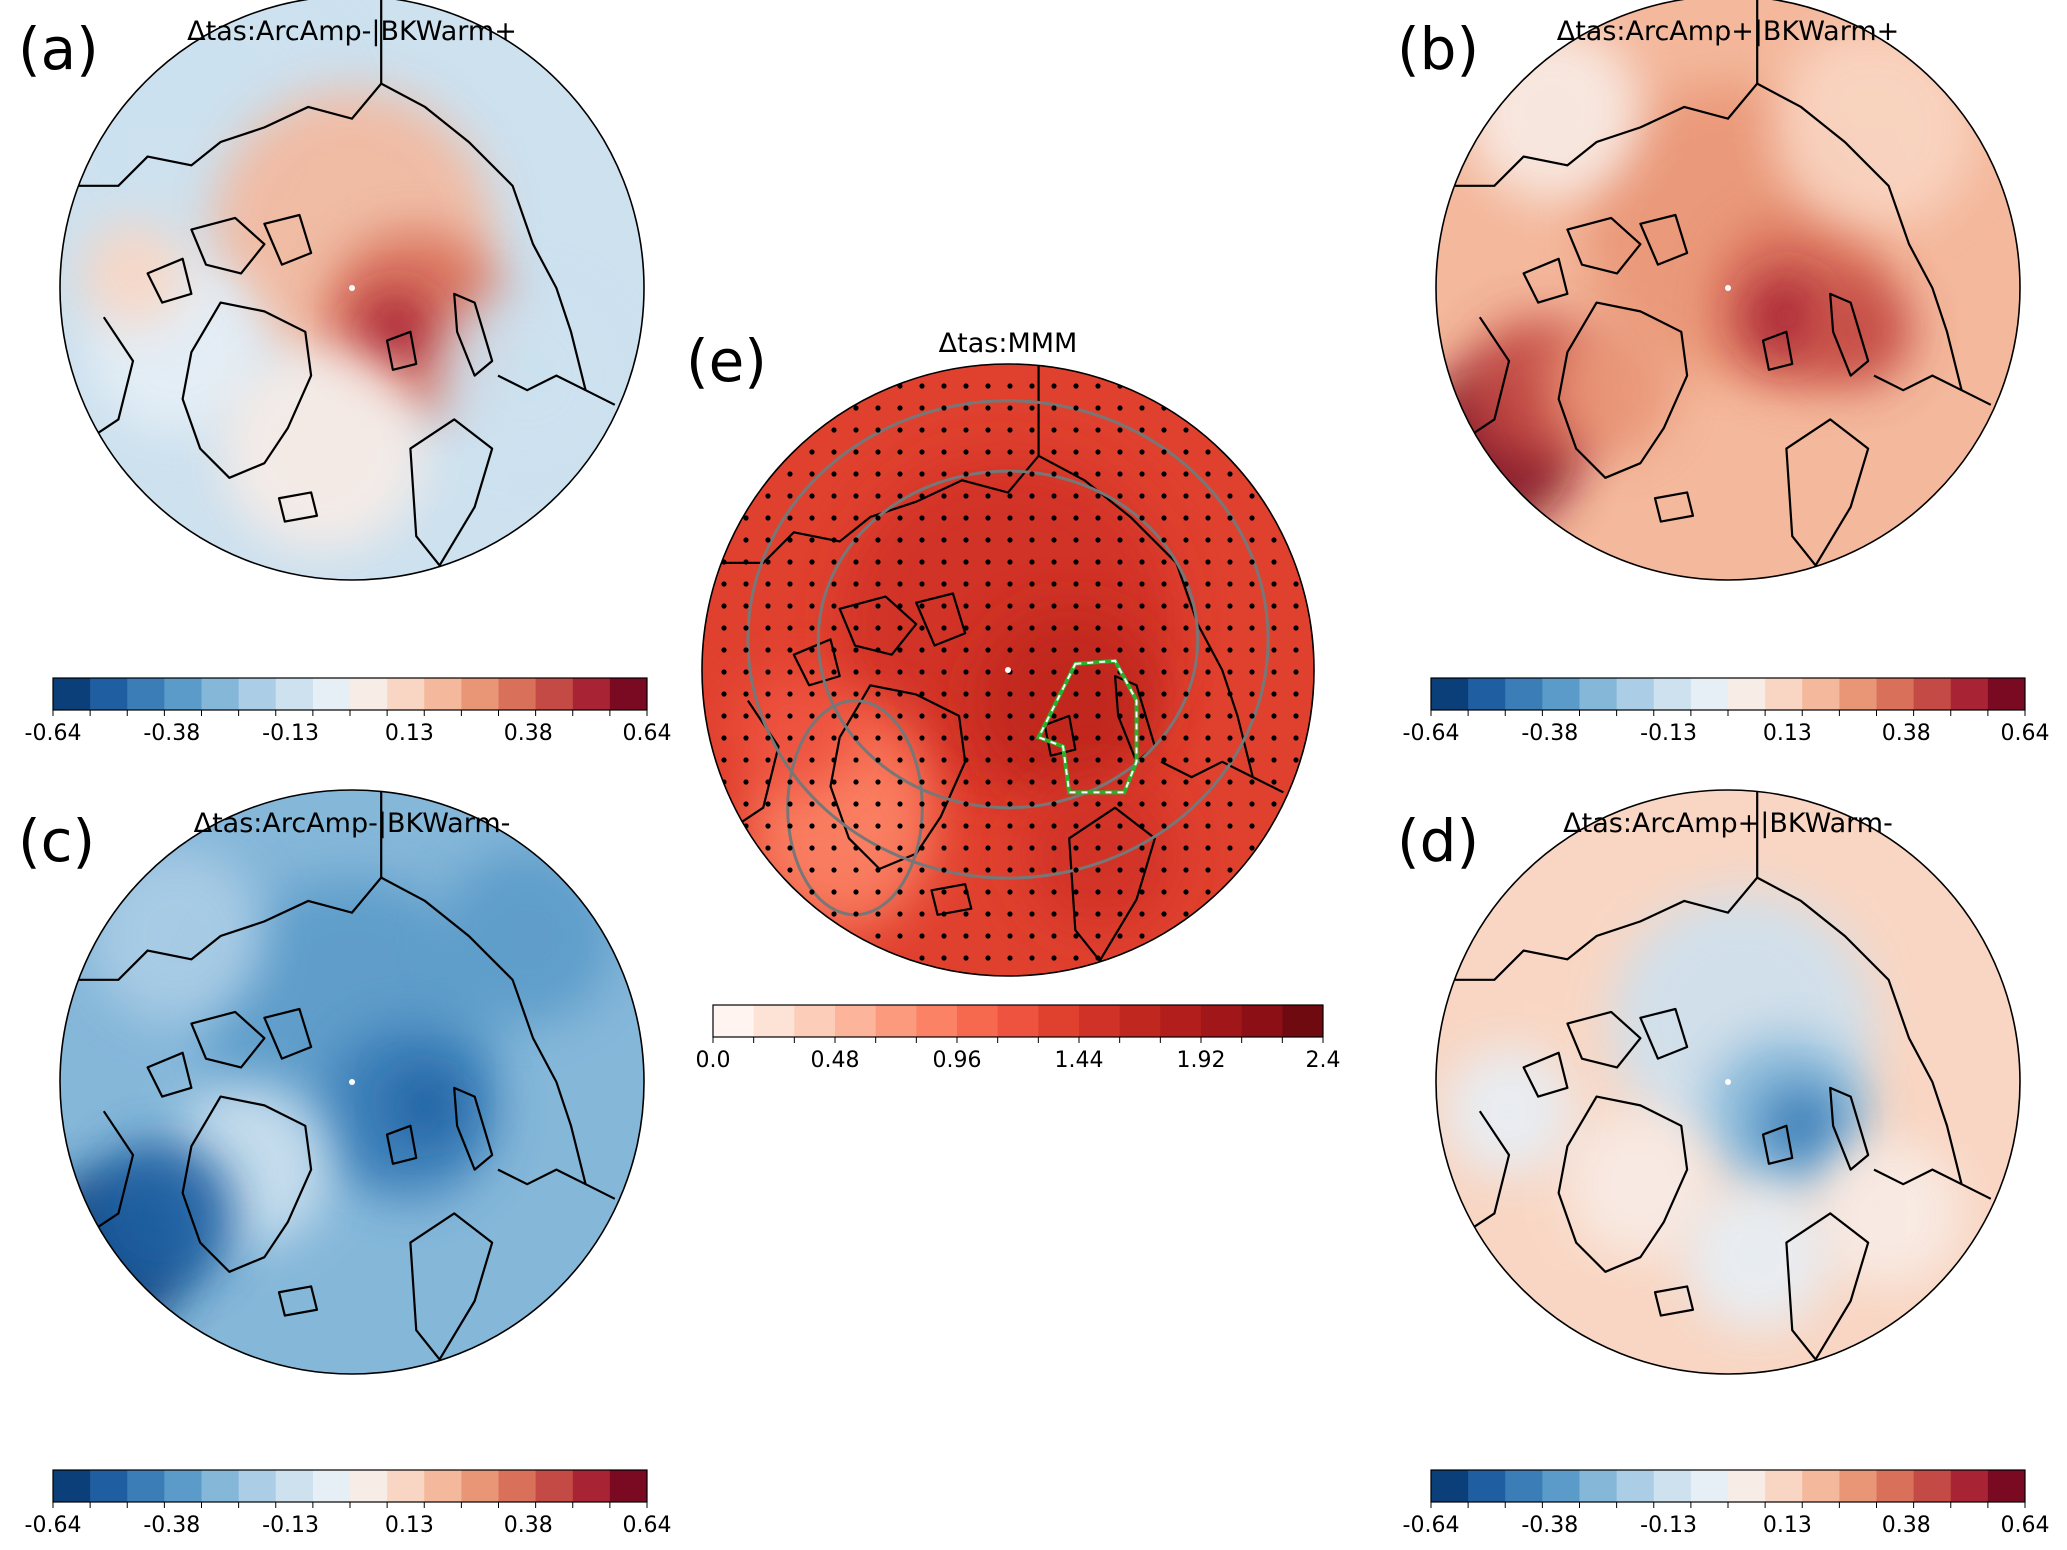 The height and width of the screenshot is (1550, 2067). What do you see at coordinates (57, 841) in the screenshot?
I see `panel-label-c: (c)` at bounding box center [57, 841].